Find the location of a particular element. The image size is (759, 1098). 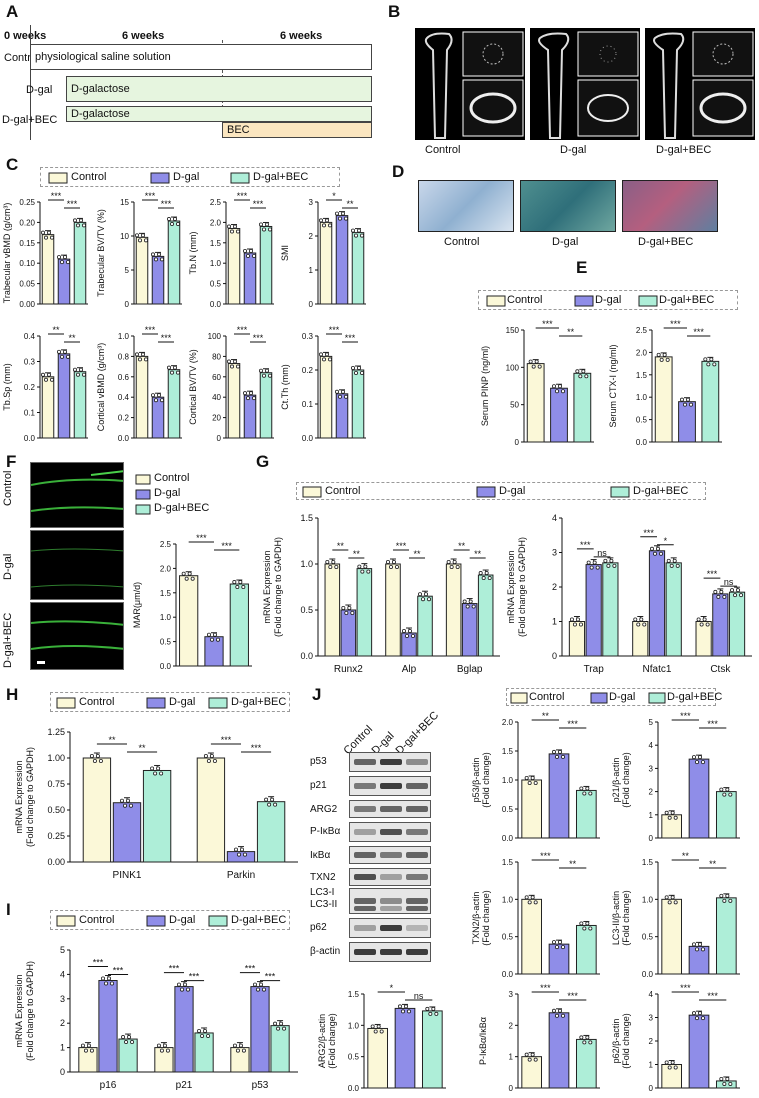

legend-e-svg is located at coordinates (572, 301).